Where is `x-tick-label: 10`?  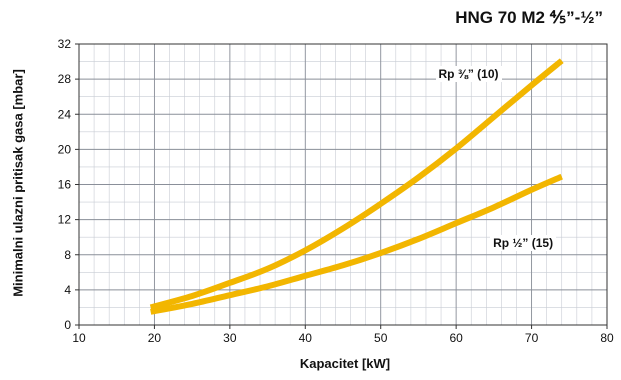 x-tick-label: 10 is located at coordinates (79, 338).